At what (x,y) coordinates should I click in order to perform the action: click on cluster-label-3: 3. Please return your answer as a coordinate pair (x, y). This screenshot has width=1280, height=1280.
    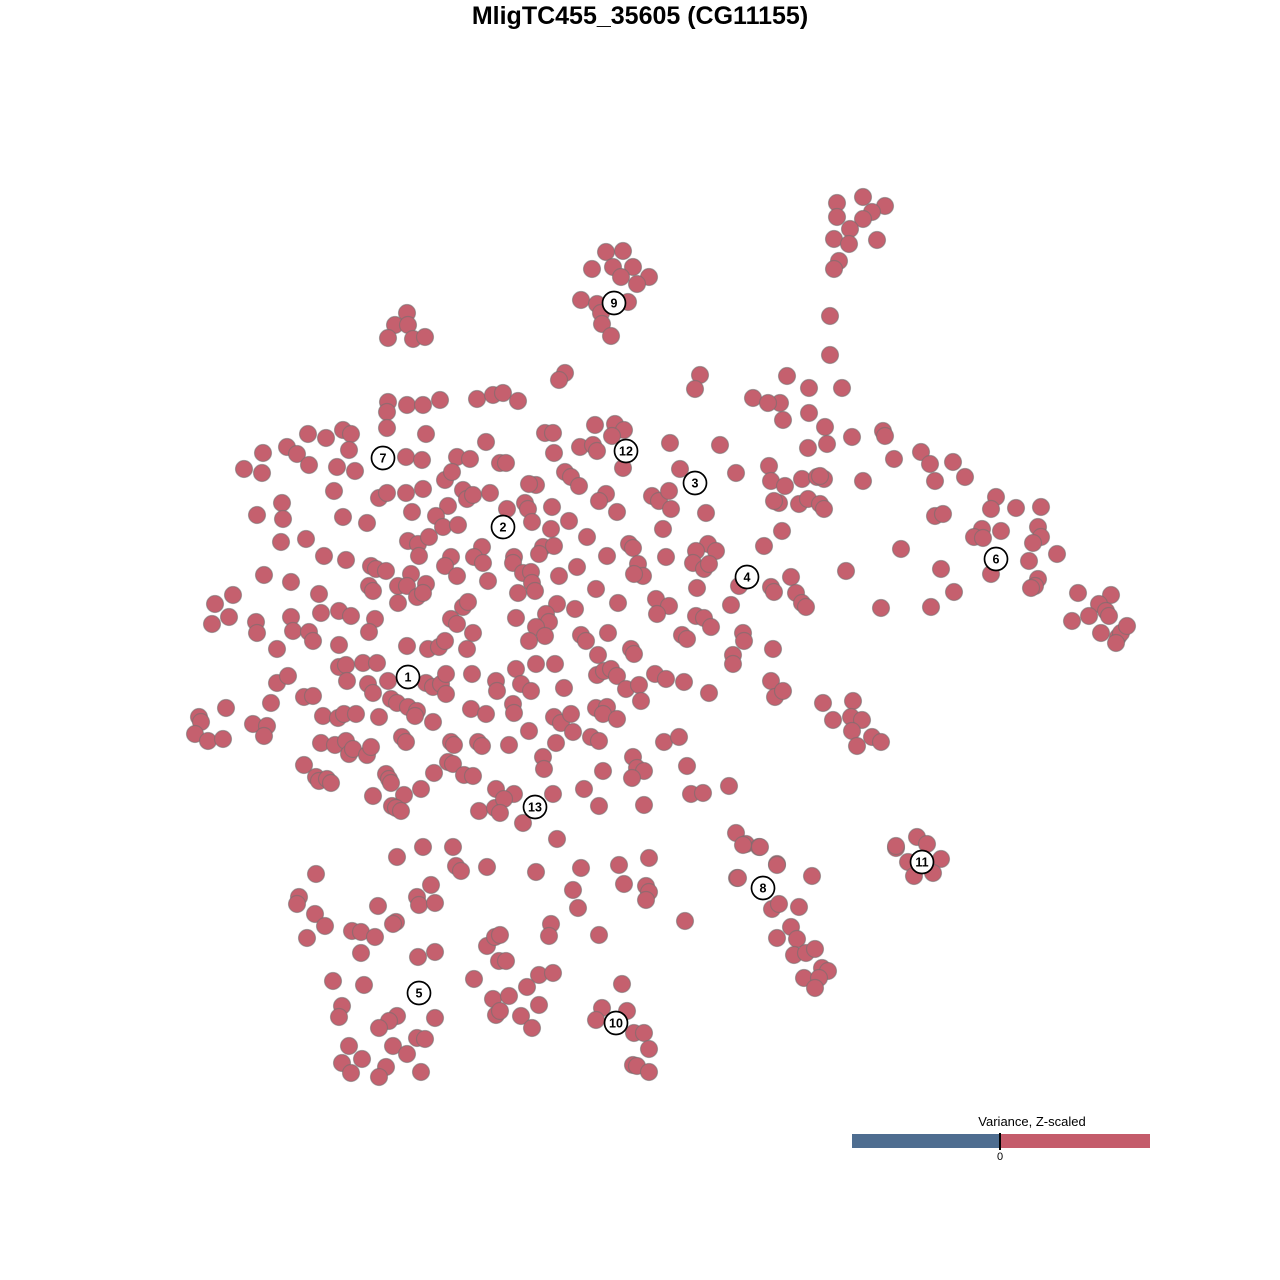
    Looking at the image, I should click on (695, 483).